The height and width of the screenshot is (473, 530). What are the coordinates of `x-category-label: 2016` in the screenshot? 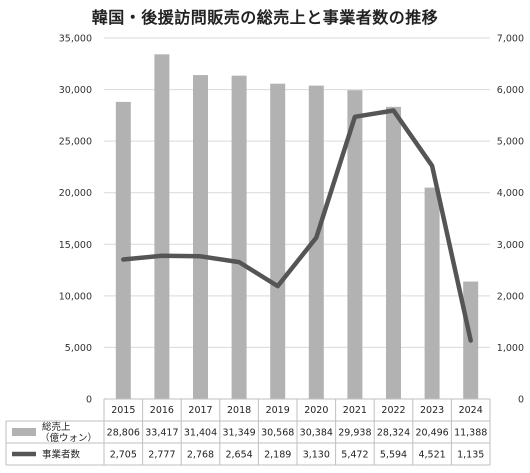 It's located at (162, 410).